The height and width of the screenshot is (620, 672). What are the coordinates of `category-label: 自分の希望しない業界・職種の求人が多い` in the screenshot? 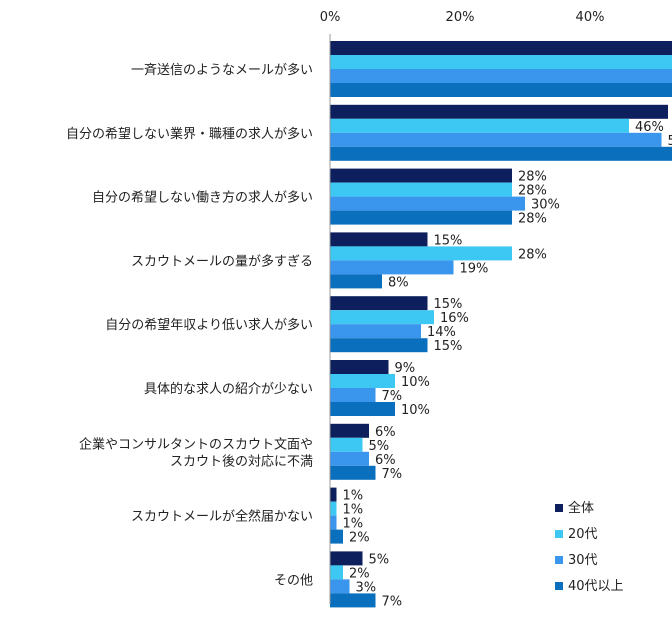 It's located at (189, 134).